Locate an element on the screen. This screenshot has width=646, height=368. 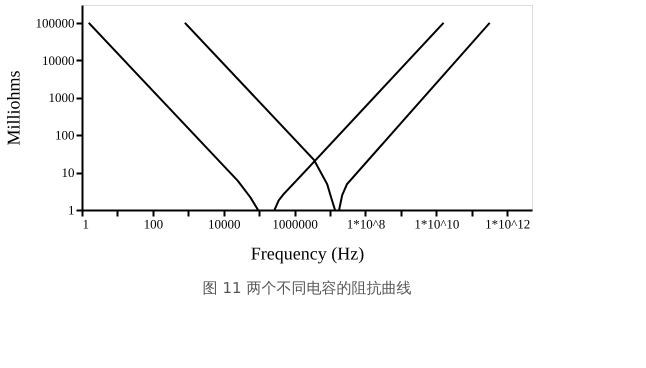
x-tick-label: 1000000 is located at coordinates (295, 224).